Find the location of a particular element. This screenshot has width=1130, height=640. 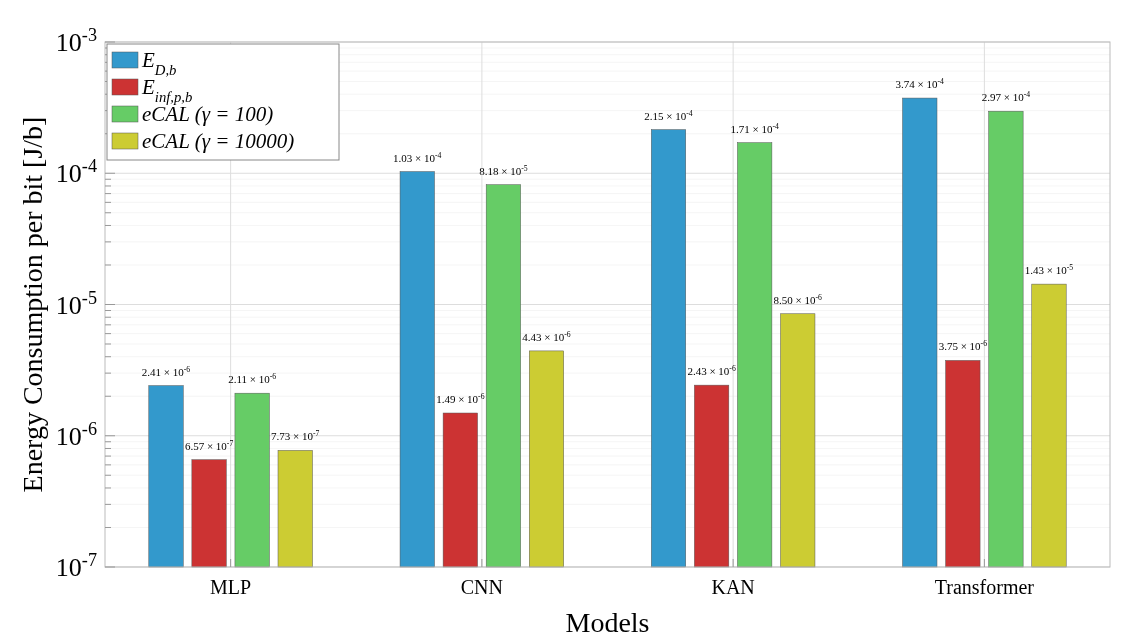

x-tick-label: MLP is located at coordinates (231, 587).